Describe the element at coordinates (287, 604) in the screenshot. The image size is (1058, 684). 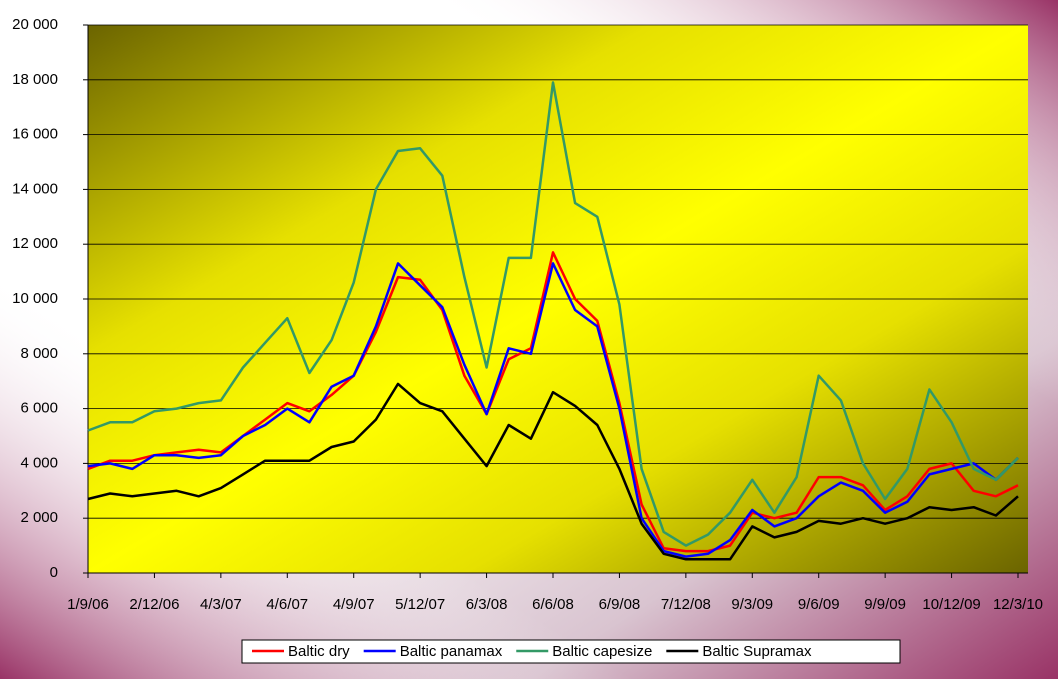
I see `x-tick-label: 4/6/07` at that location.